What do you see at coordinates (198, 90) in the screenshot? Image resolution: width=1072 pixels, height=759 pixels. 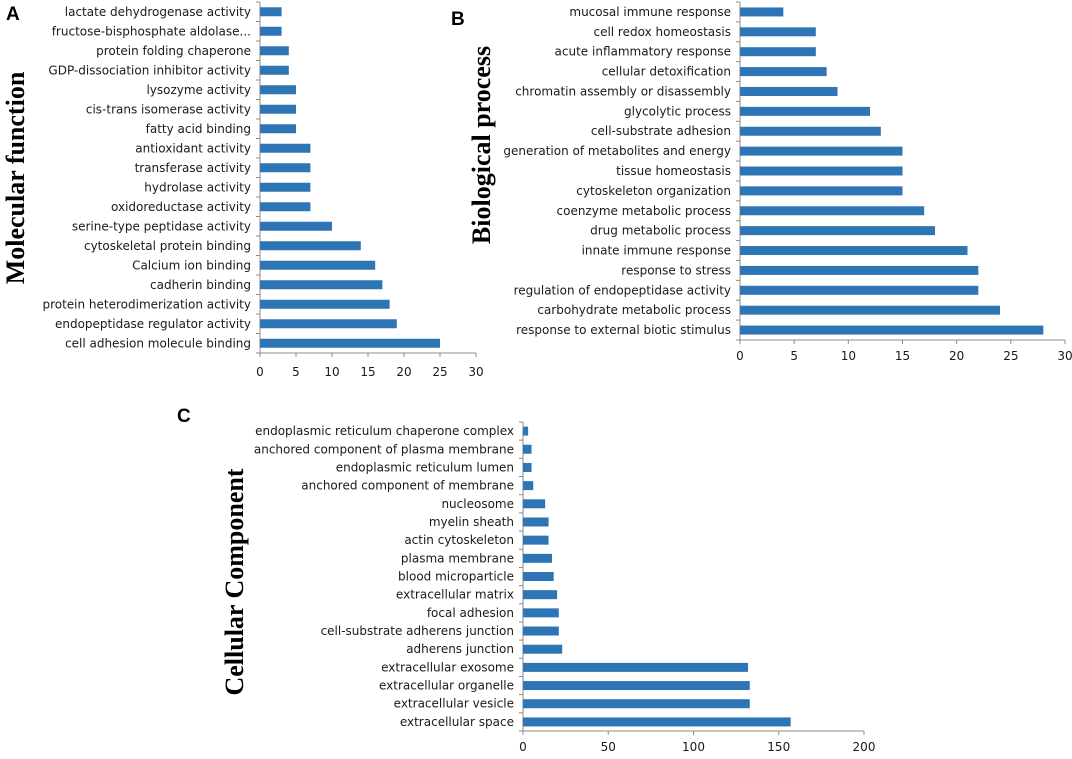 I see `category-label: lysozyme activity` at bounding box center [198, 90].